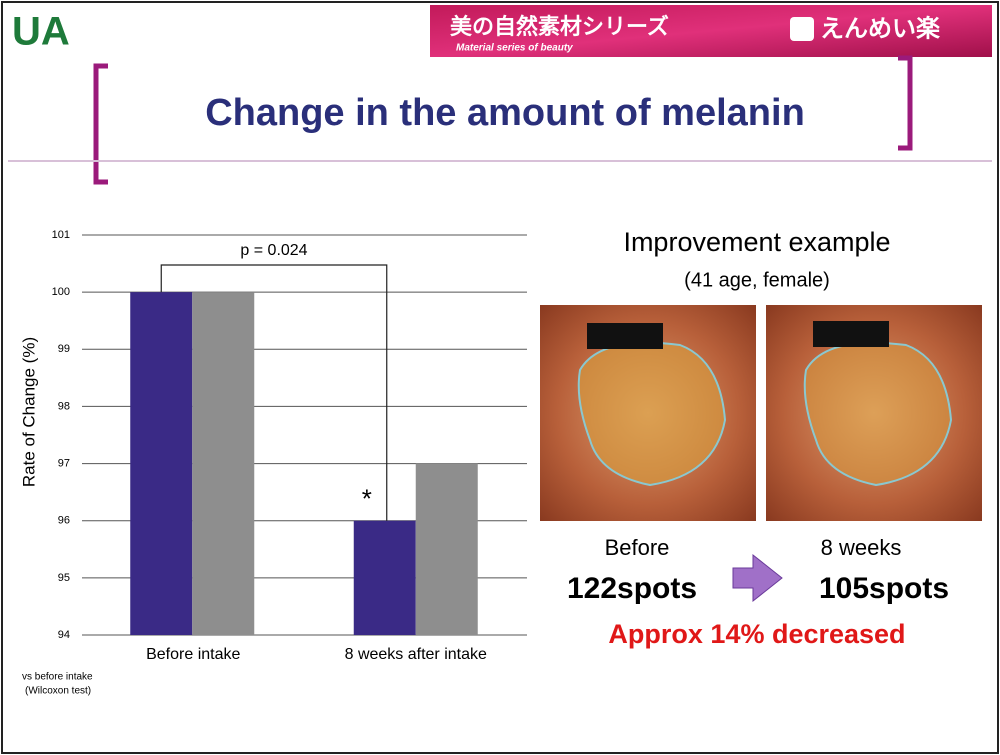  What do you see at coordinates (64, 406) in the screenshot?
I see `y-tick-label: 98` at bounding box center [64, 406].